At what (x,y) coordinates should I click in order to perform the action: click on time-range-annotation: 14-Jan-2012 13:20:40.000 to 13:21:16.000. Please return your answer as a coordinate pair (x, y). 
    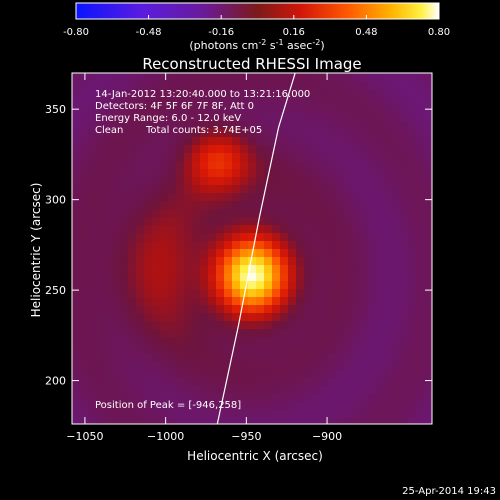
    Looking at the image, I should click on (202, 94).